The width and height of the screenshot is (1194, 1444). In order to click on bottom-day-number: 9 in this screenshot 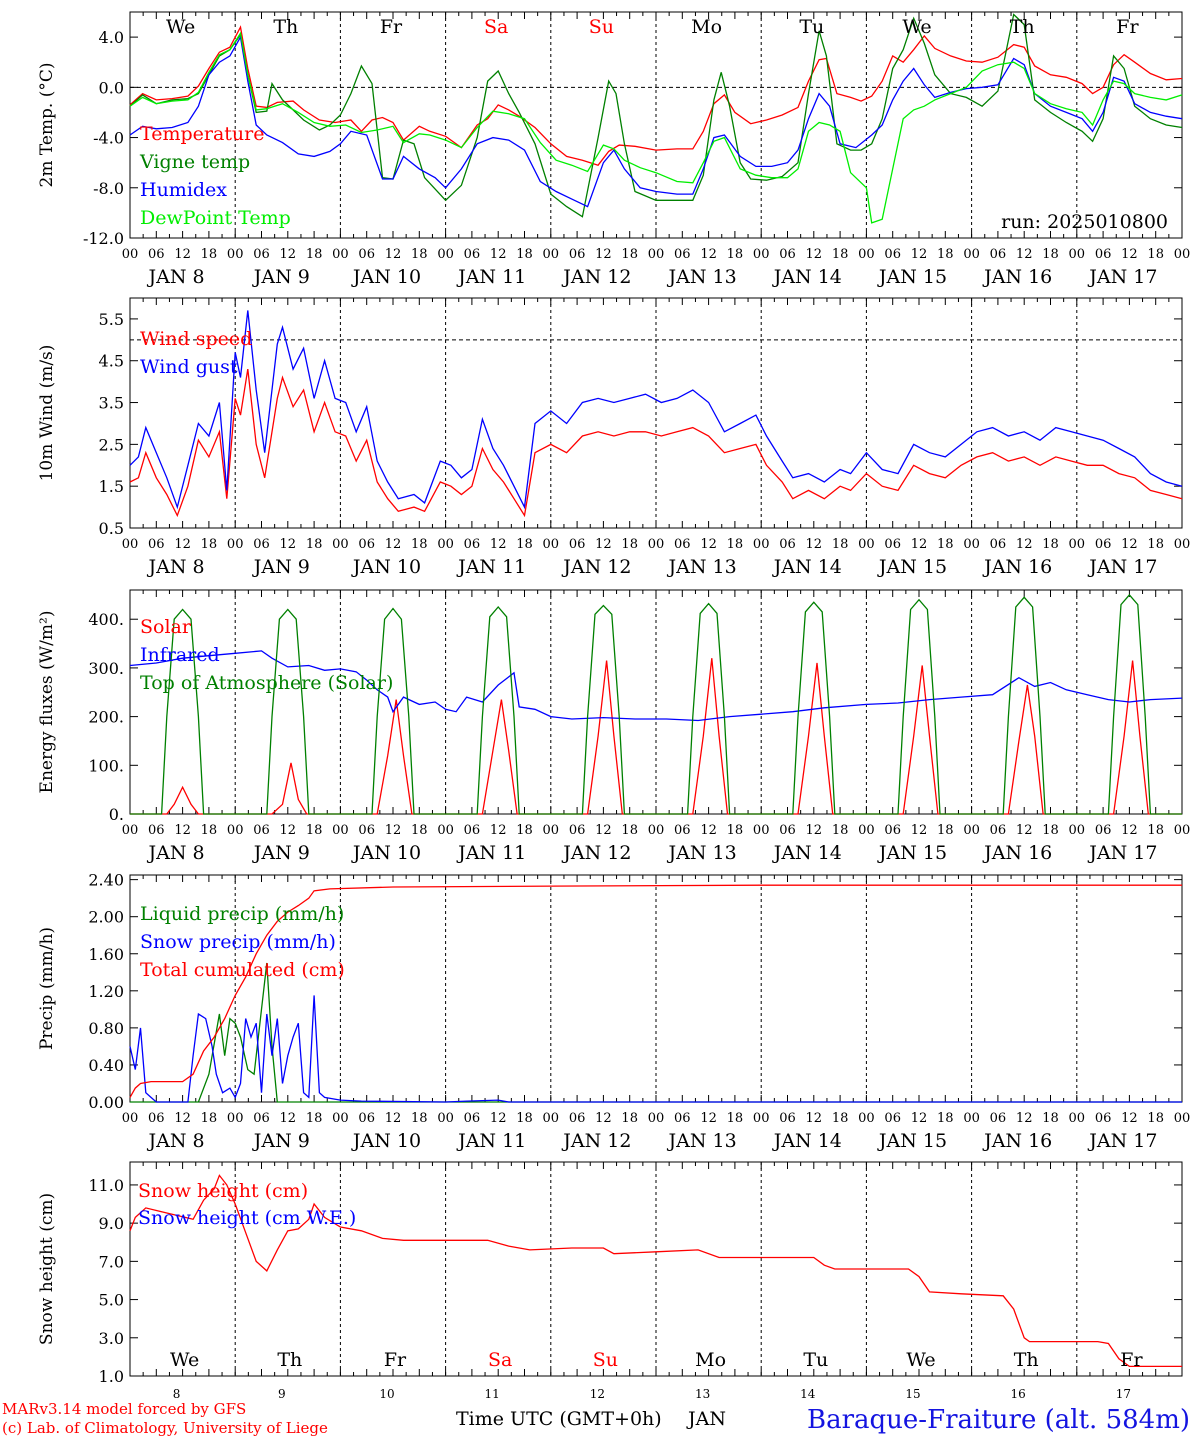, I will do `click(282, 1394)`.